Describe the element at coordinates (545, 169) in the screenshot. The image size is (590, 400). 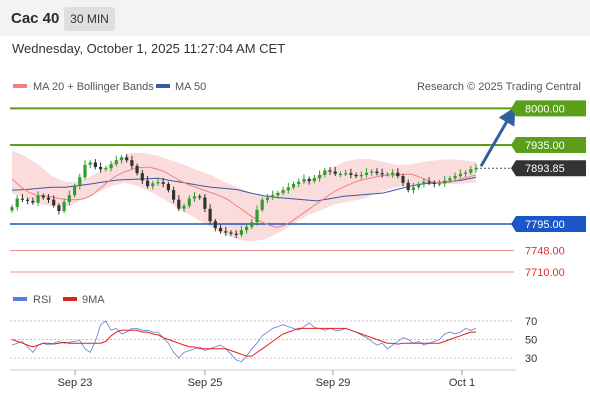
I see `current-label-text: 7893.85` at that location.